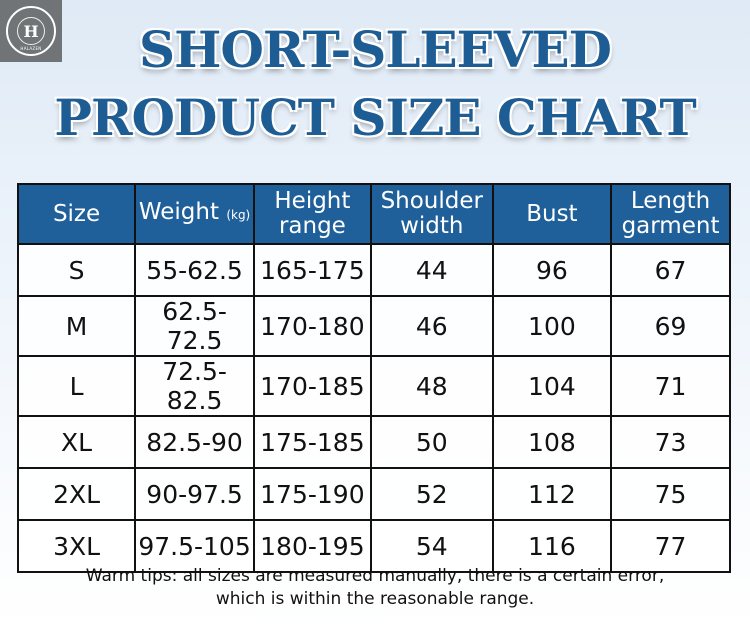 The height and width of the screenshot is (627, 750). I want to click on column-header-label: Height range, so click(312, 213).